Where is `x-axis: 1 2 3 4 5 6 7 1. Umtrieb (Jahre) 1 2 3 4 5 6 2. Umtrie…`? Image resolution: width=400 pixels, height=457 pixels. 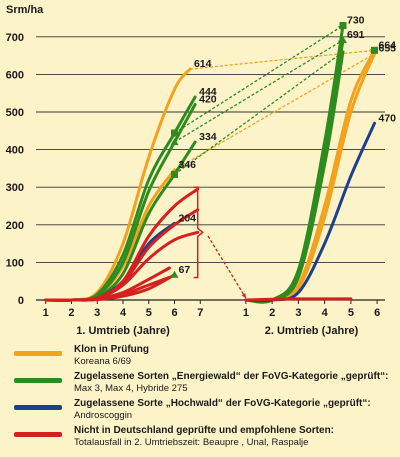
x-axis: 1 2 3 4 5 6 7 1. Umtrieb (Jahre) 1 2 3 4 5 6 2. Umtrie… is located at coordinates (211, 318).